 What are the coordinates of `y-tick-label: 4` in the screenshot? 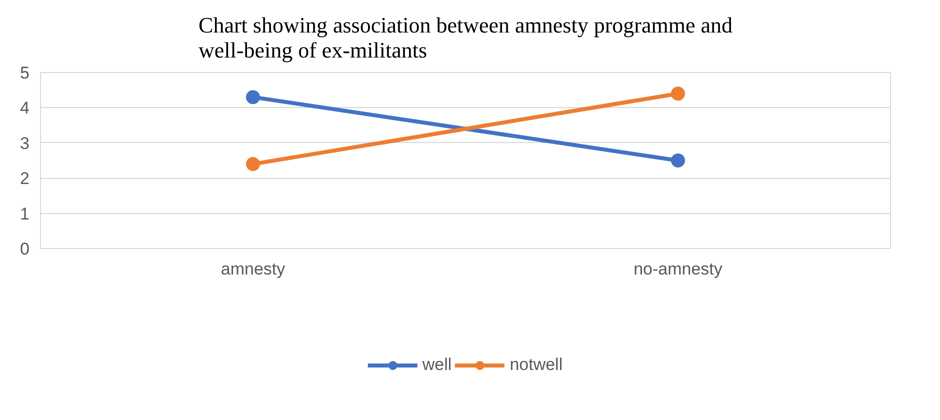 It's located at (25, 108).